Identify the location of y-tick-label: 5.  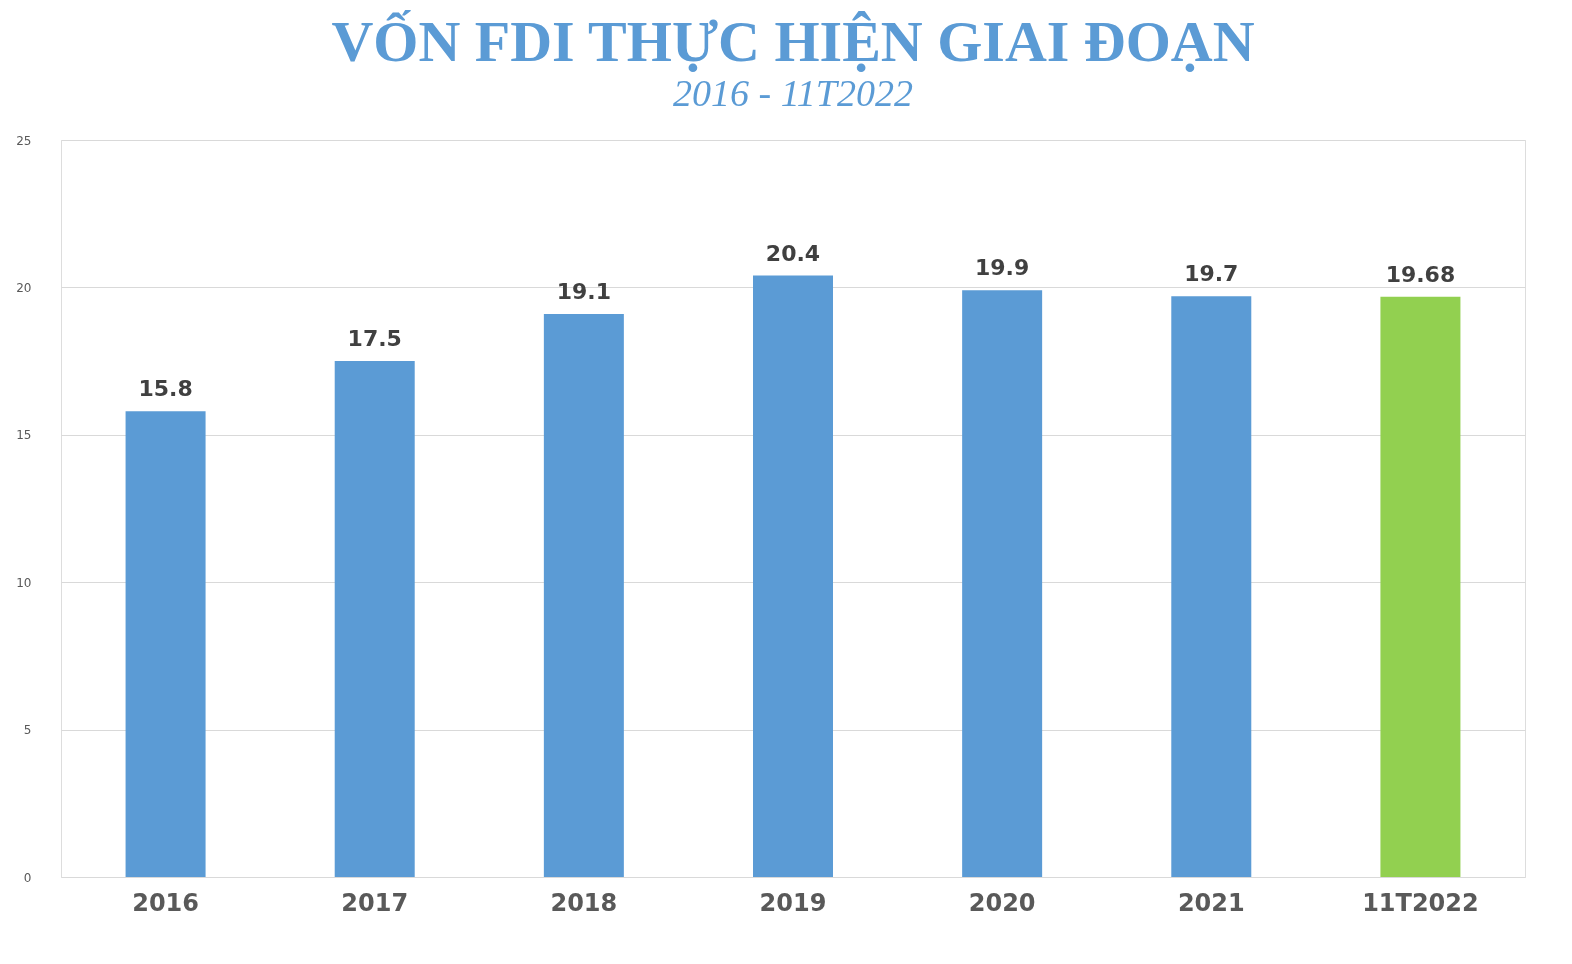
(27, 730).